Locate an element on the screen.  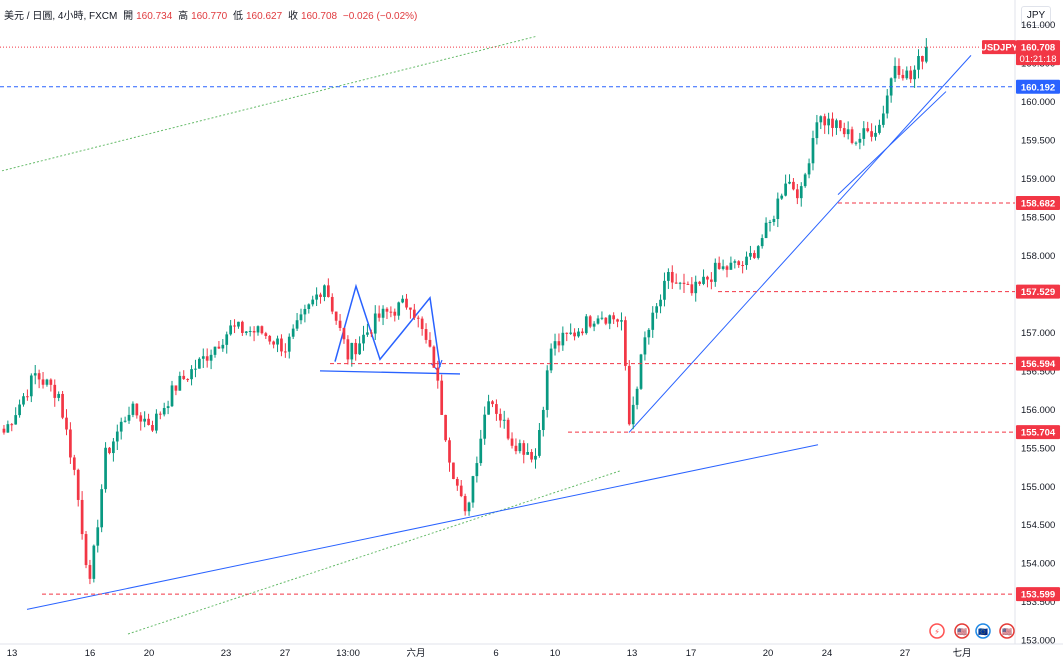
x-tick-label: 20 is located at coordinates (768, 653).